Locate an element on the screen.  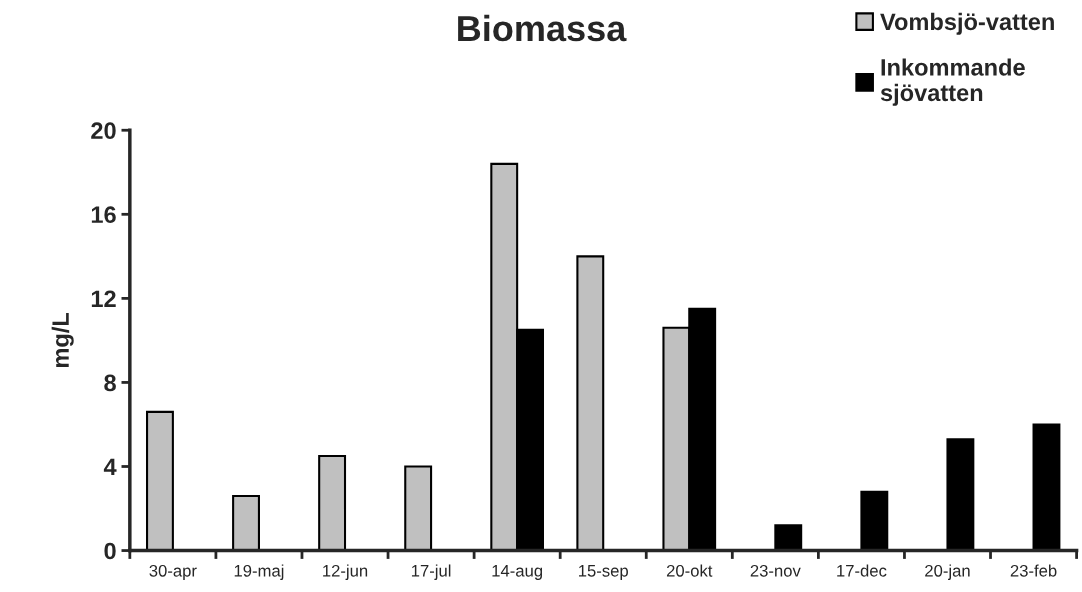
y-axis-title: mg/L is located at coordinates (62, 340).